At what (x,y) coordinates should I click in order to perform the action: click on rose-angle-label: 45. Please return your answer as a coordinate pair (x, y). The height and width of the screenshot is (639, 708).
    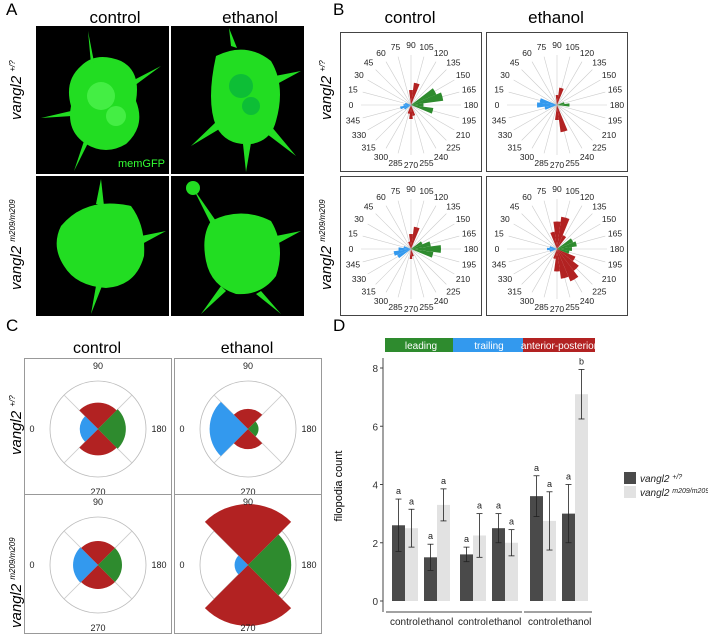
    Looking at the image, I should click on (369, 63).